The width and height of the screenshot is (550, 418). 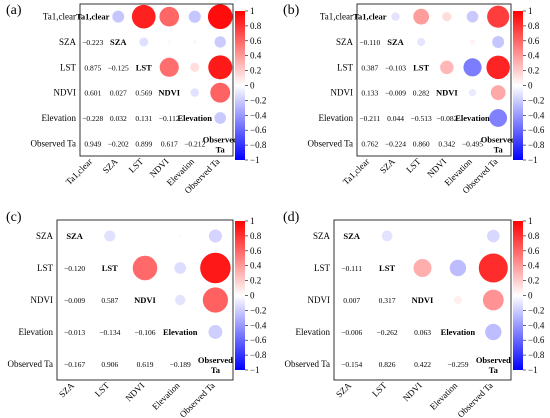 I want to click on correlation-value: 0.860, so click(x=421, y=143).